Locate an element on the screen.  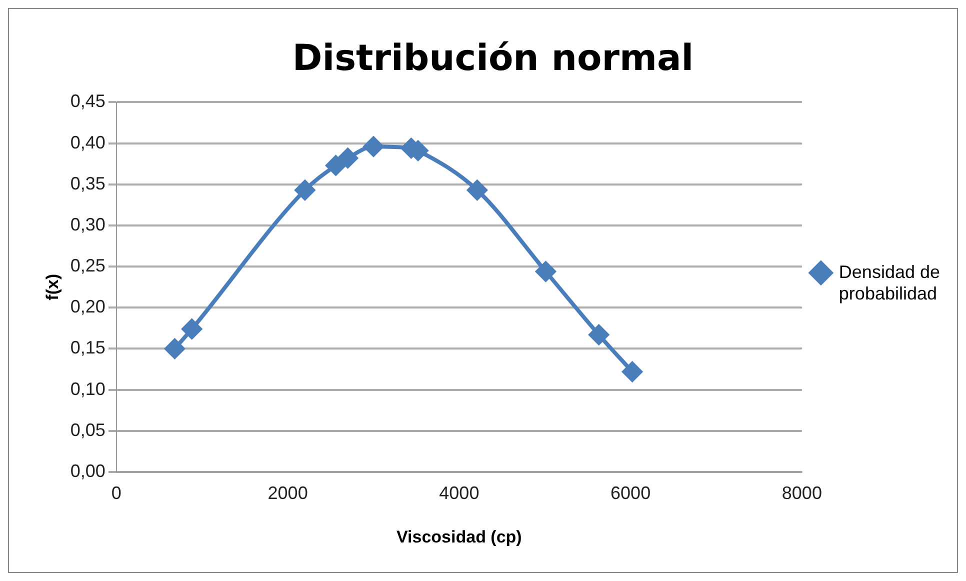
y-tick-label: 0,35 is located at coordinates (88, 183).